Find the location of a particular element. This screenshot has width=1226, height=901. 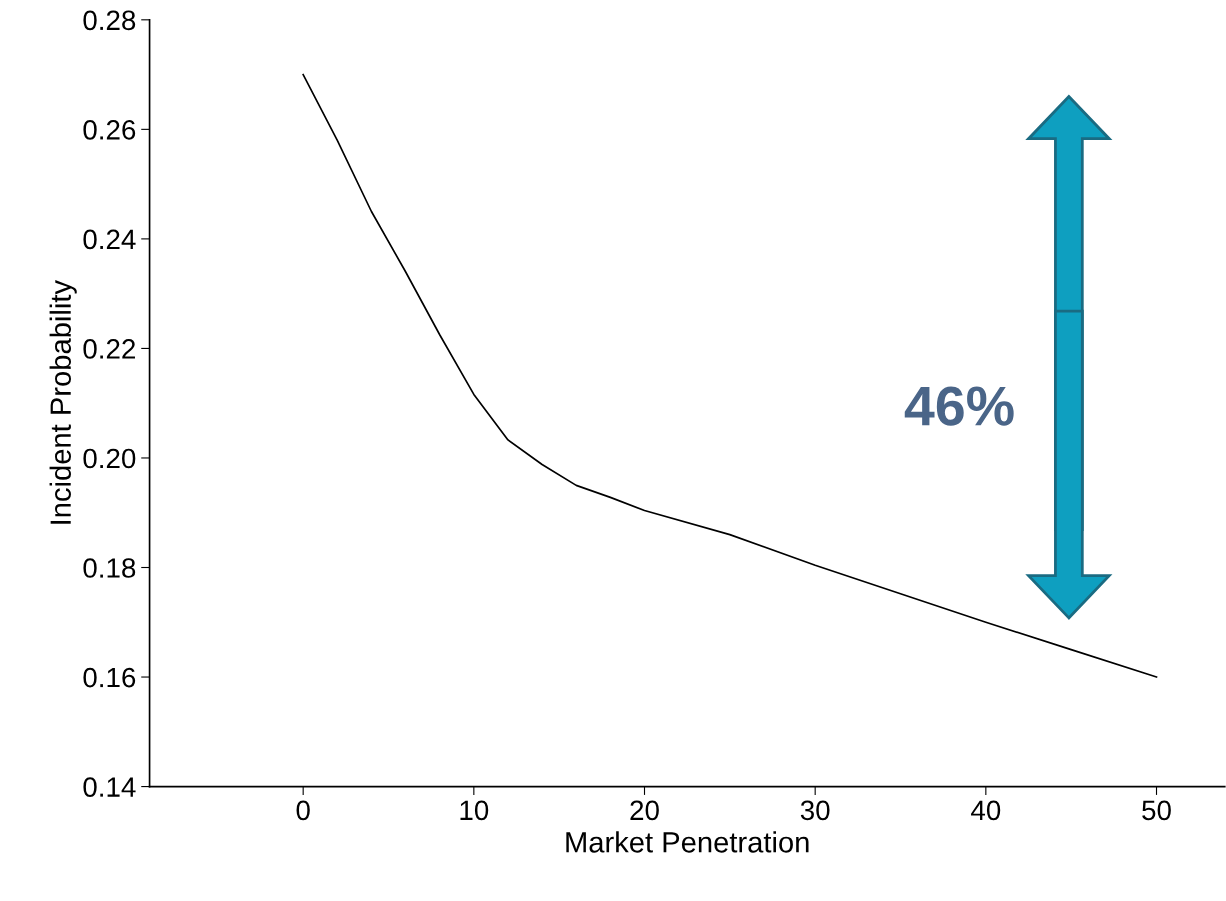

y-tick-label: 0.14 is located at coordinates (109, 787).